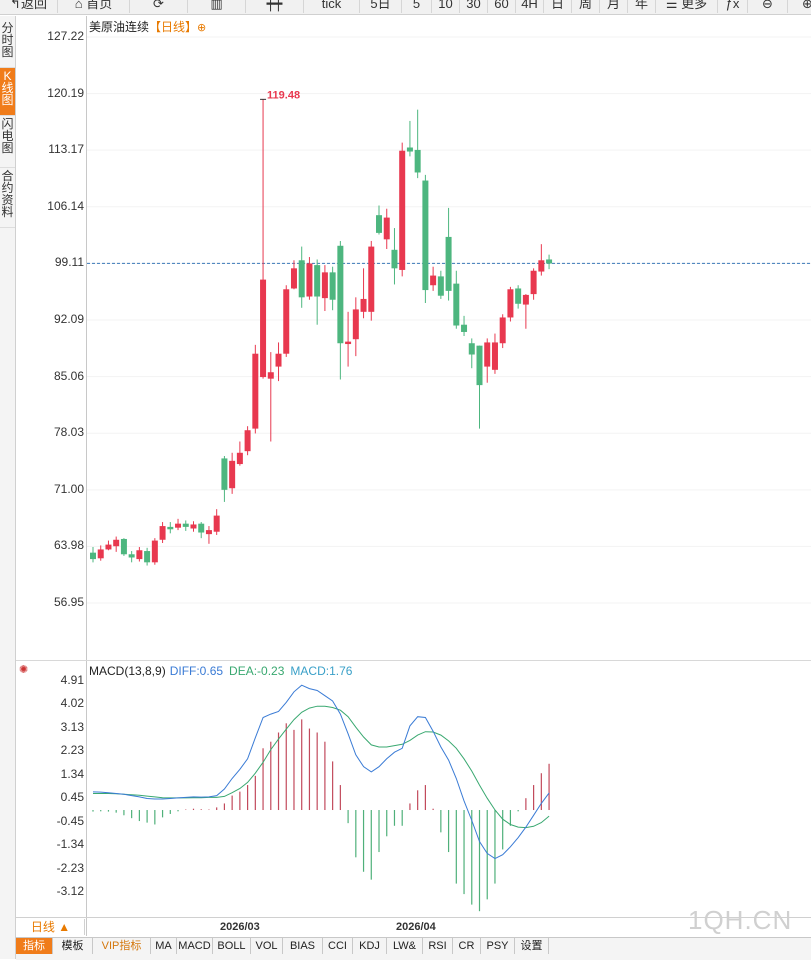 Image resolution: width=811 pixels, height=960 pixels. Describe the element at coordinates (202, 28) in the screenshot. I see `settings-icon: ⊕` at that location.